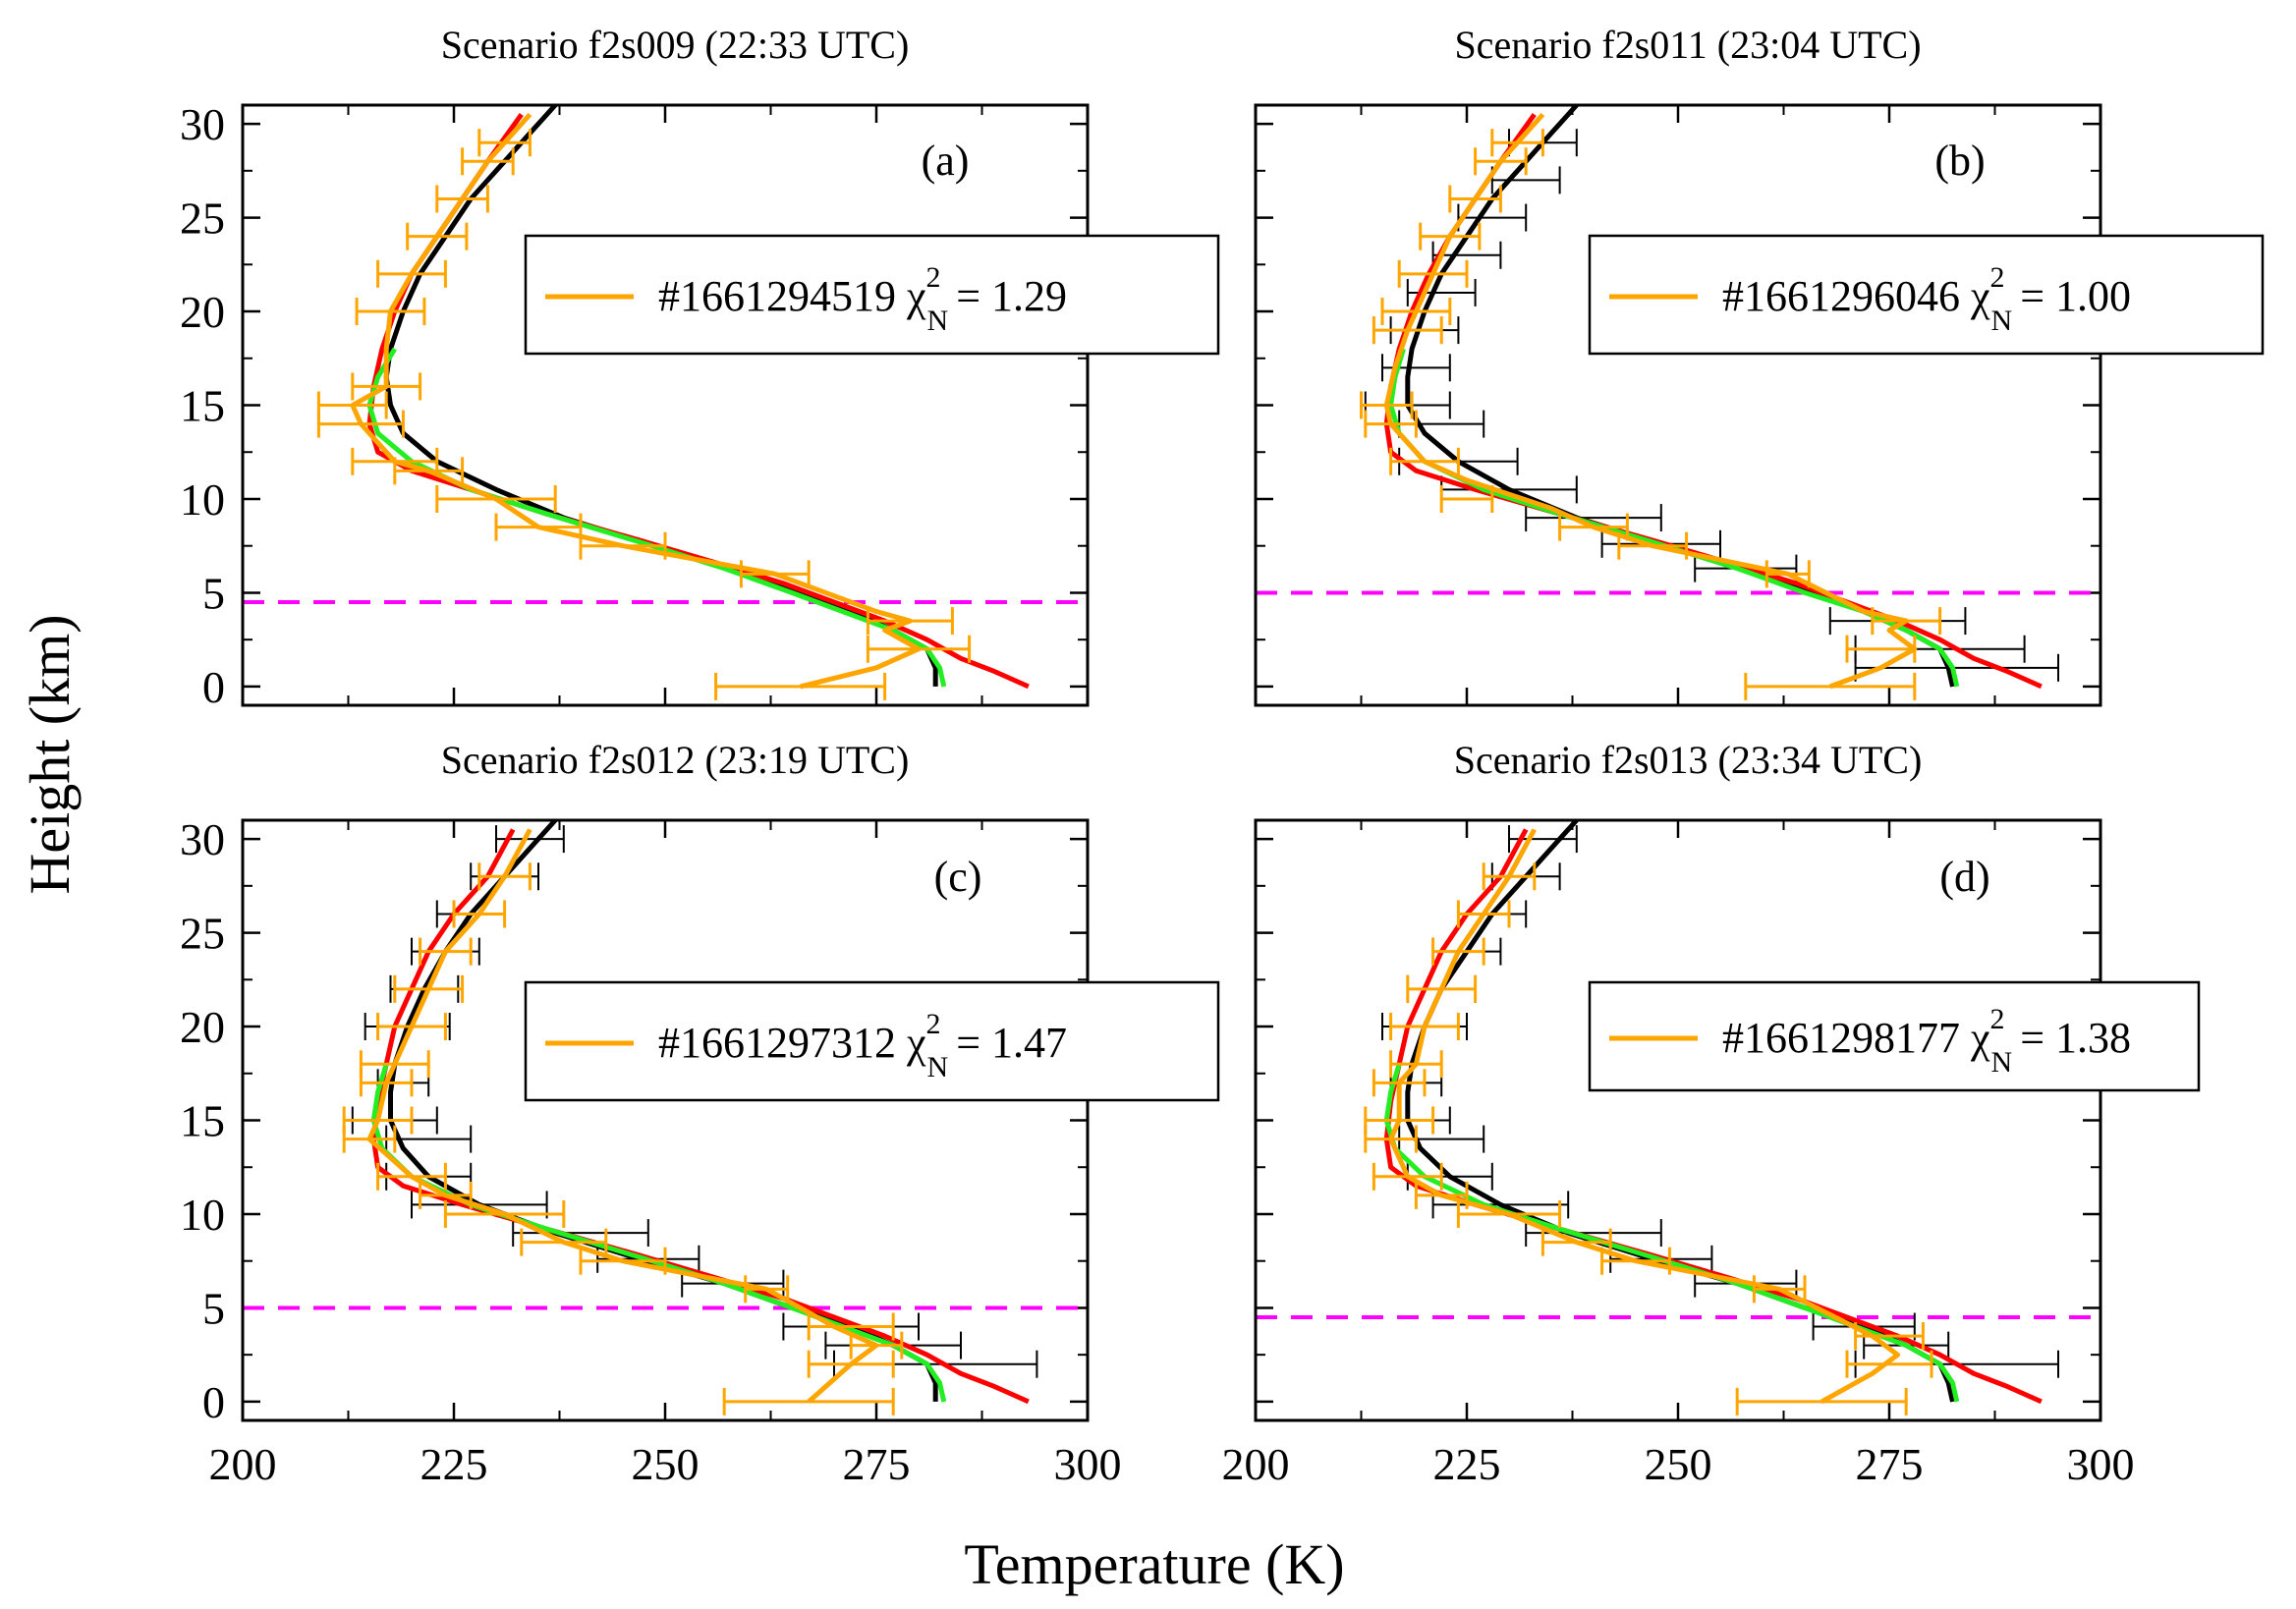  Describe the element at coordinates (1680, 396) in the screenshot. I see `series-black-line` at that location.